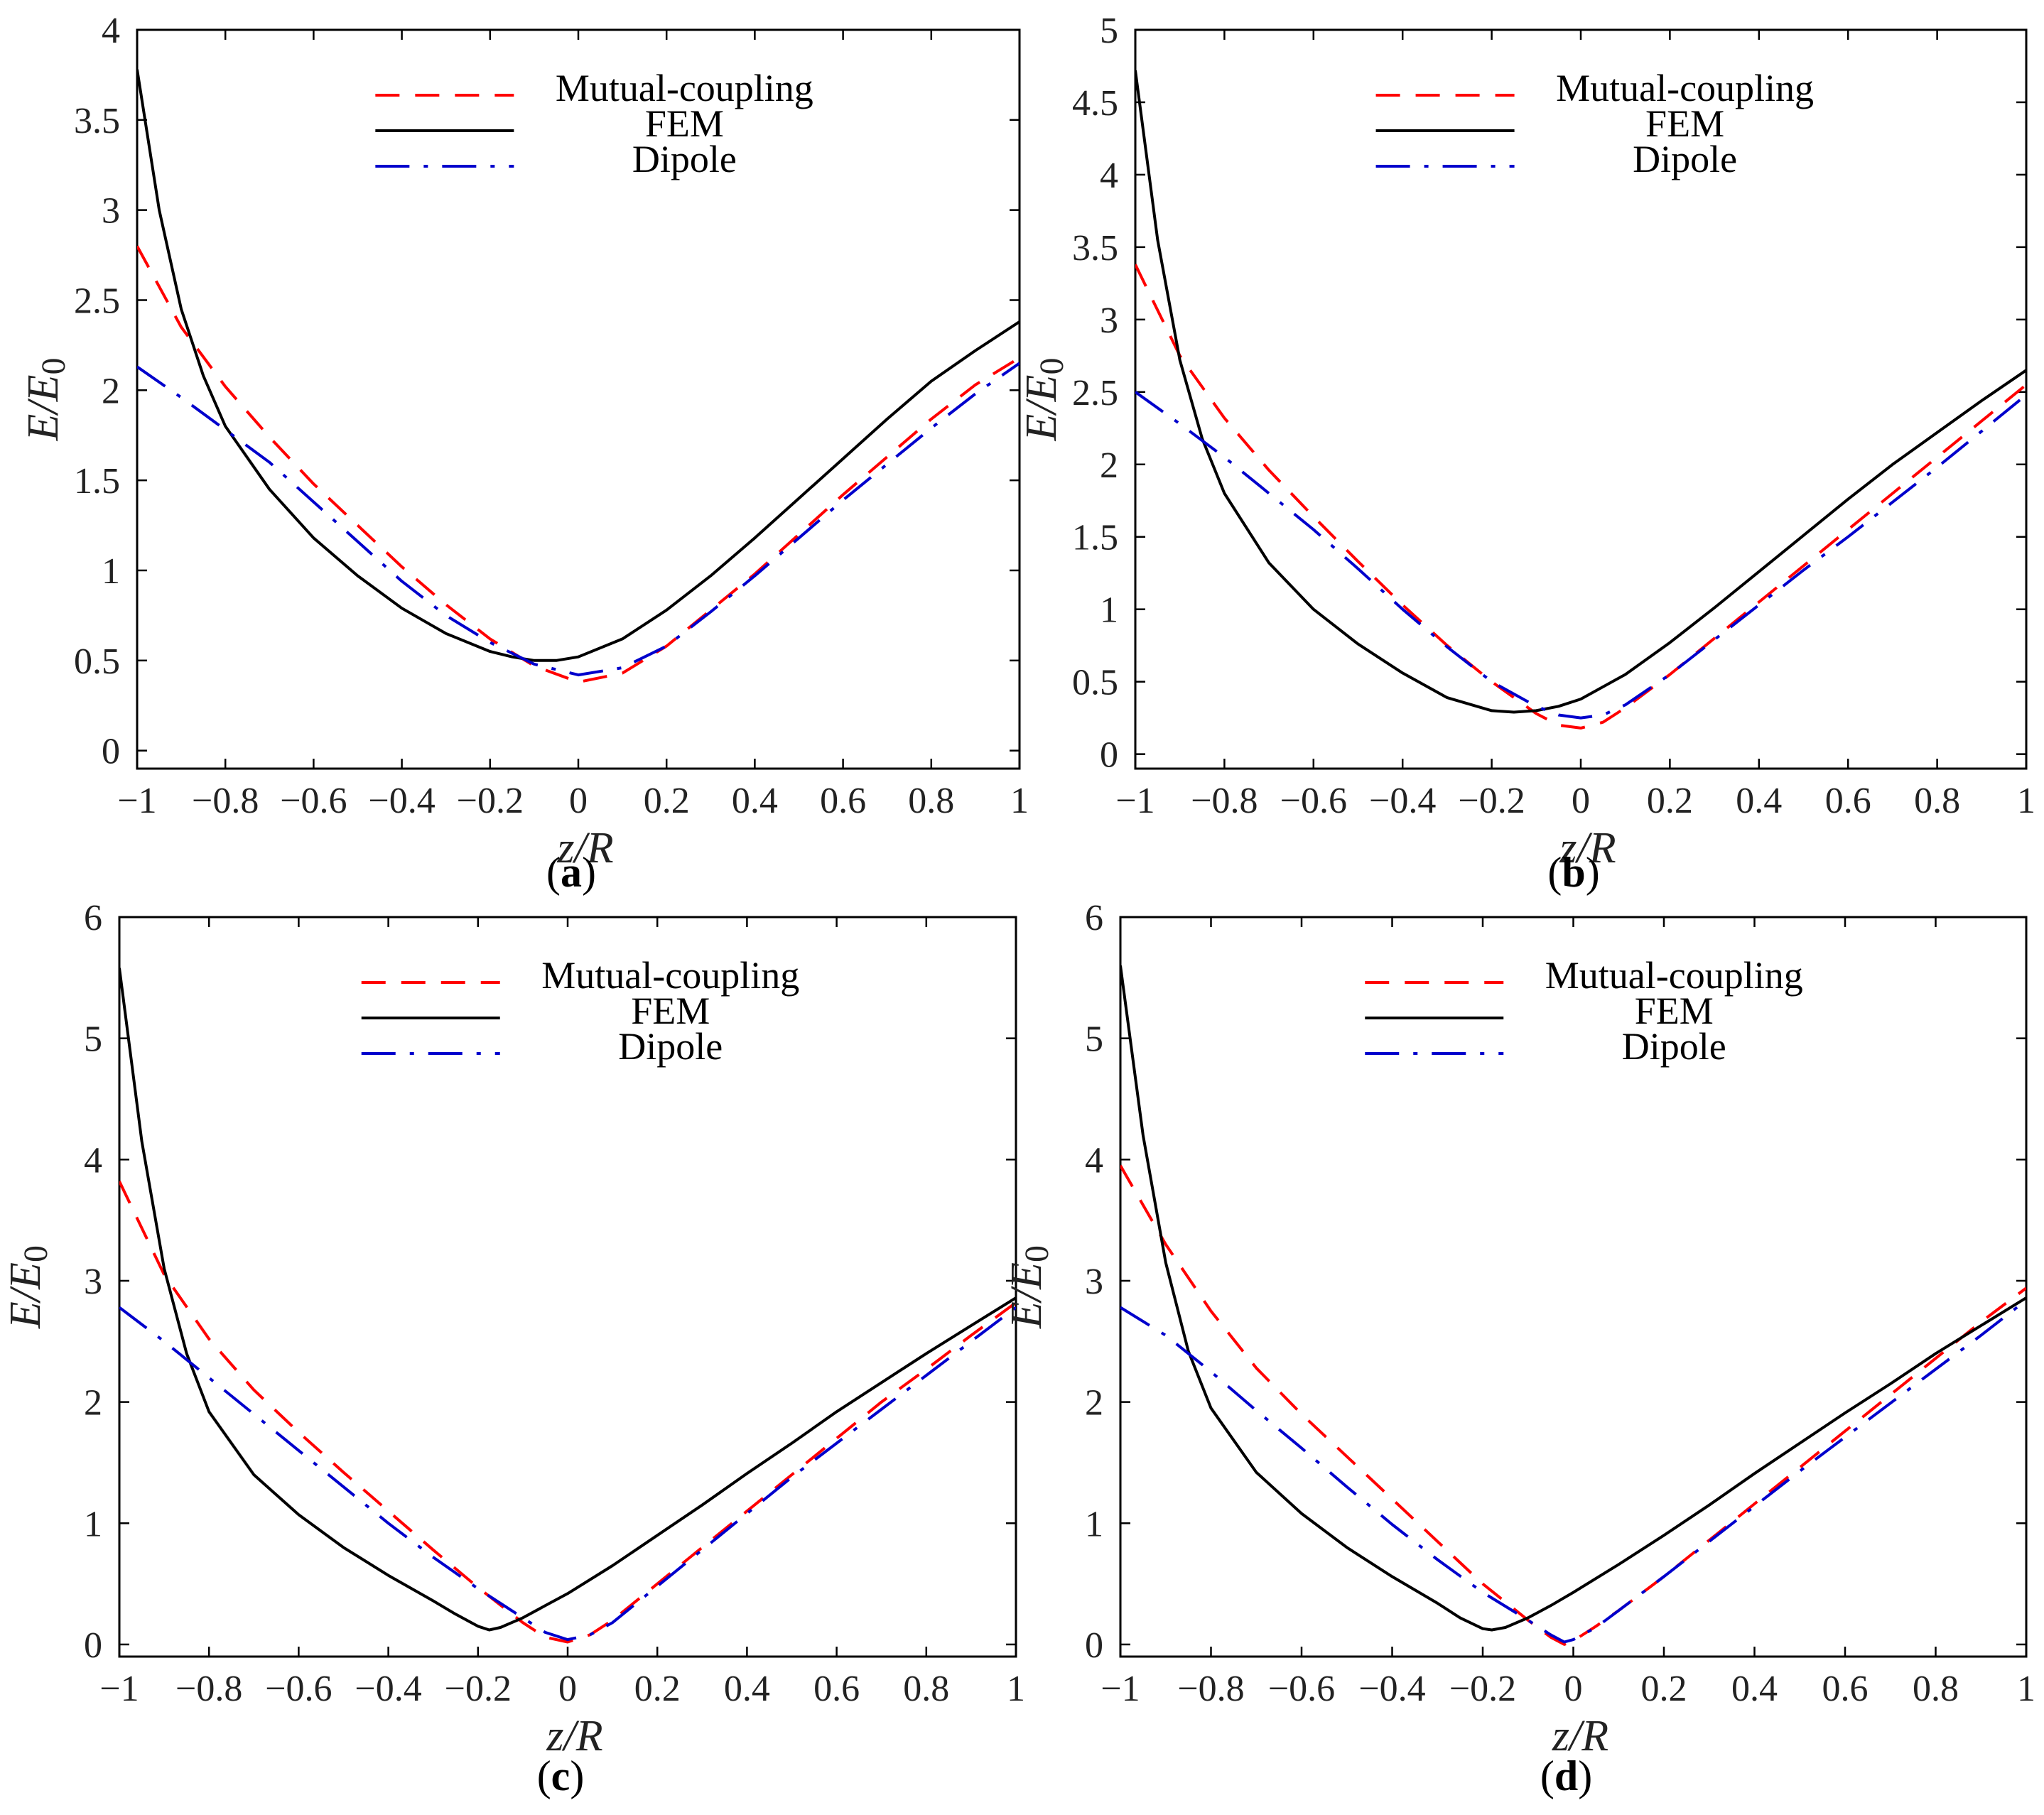 Image resolution: width=2044 pixels, height=1815 pixels. I want to click on y-tick-label: 4.5, so click(1095, 103).